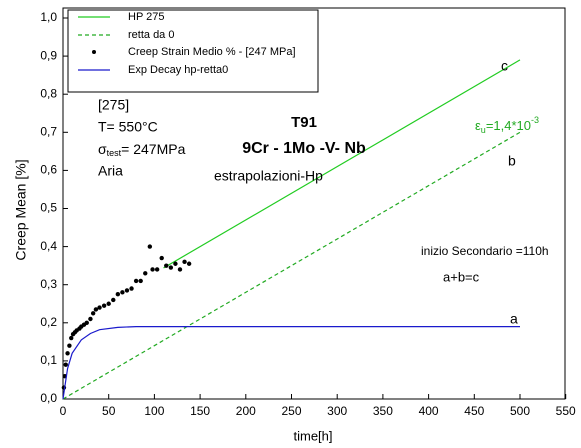 The width and height of the screenshot is (581, 448). I want to click on annotation: 9Cr - 1Mo -V- Nb, so click(304, 148).